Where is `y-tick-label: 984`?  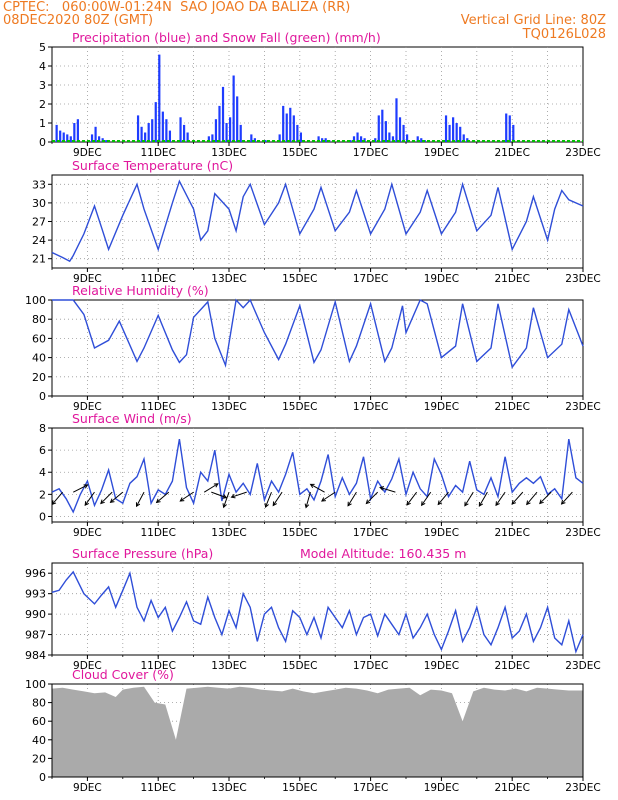 y-tick-label: 984 is located at coordinates (35, 655).